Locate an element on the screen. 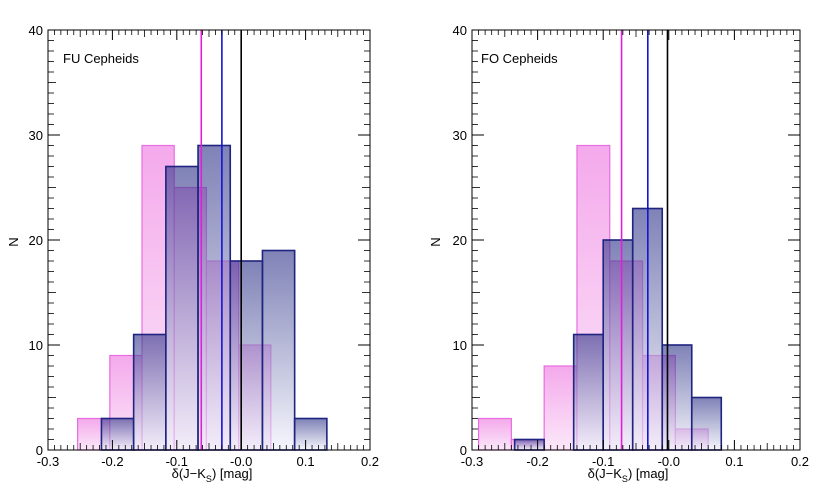 The width and height of the screenshot is (830, 503). panel-label: FO Cepheids is located at coordinates (519, 58).